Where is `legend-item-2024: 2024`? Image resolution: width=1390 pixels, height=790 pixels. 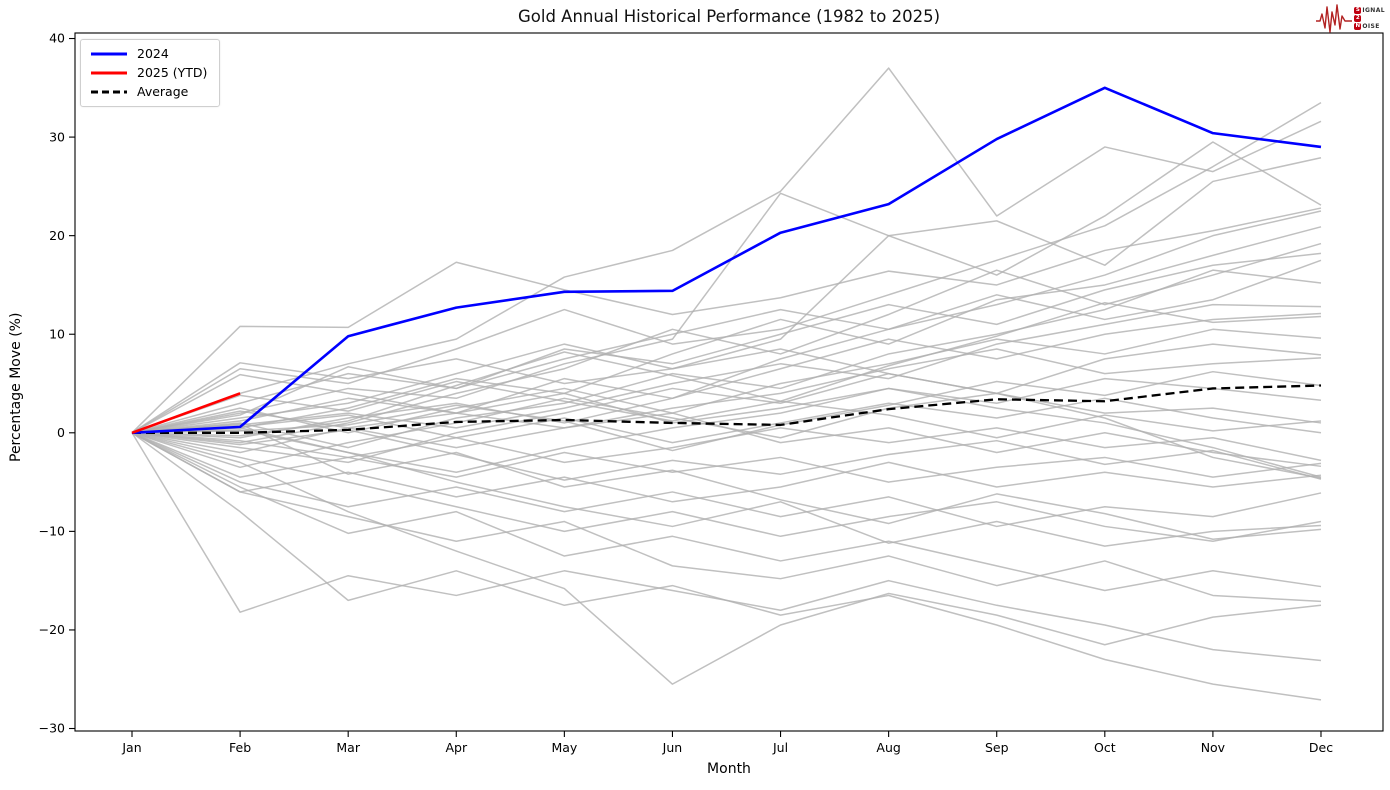 legend-item-2024: 2024 is located at coordinates (149, 54).